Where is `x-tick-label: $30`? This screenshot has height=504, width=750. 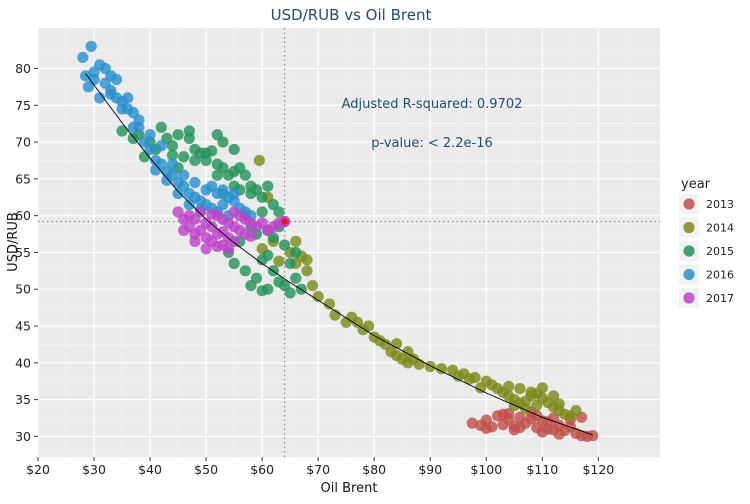 x-tick-label: $30 is located at coordinates (94, 469).